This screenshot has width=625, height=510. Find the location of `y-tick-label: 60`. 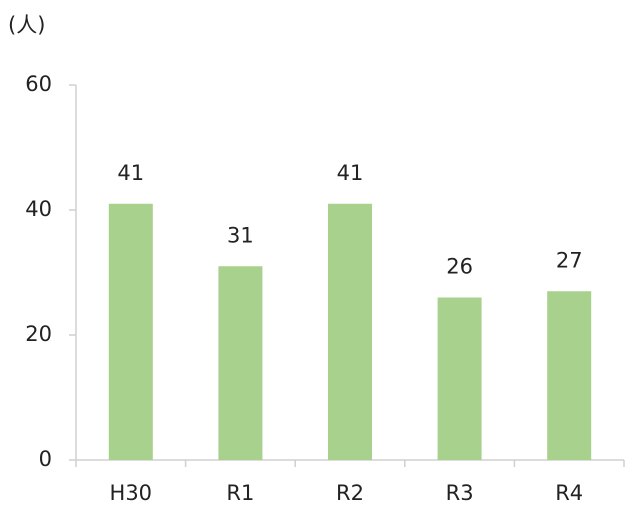

y-tick-label: 60 is located at coordinates (38, 84).